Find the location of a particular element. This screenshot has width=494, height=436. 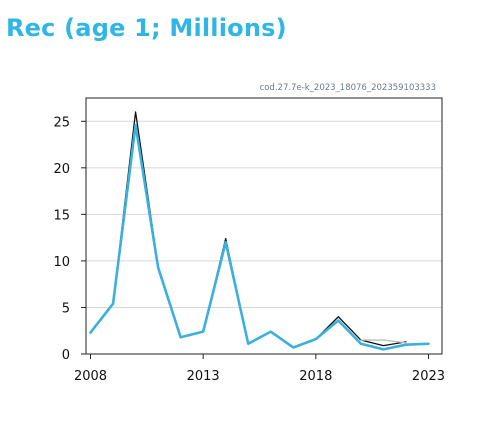

x-tick-label: 2013 is located at coordinates (203, 376).